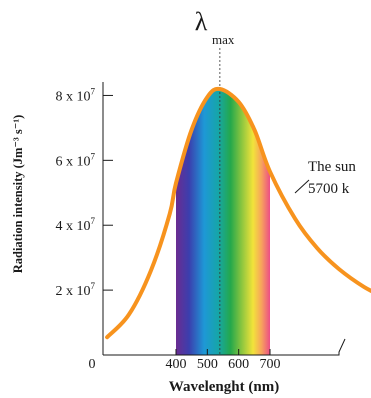  Describe the element at coordinates (76, 290) in the screenshot. I see `y-tick-label: 2 x 10⁷` at that location.